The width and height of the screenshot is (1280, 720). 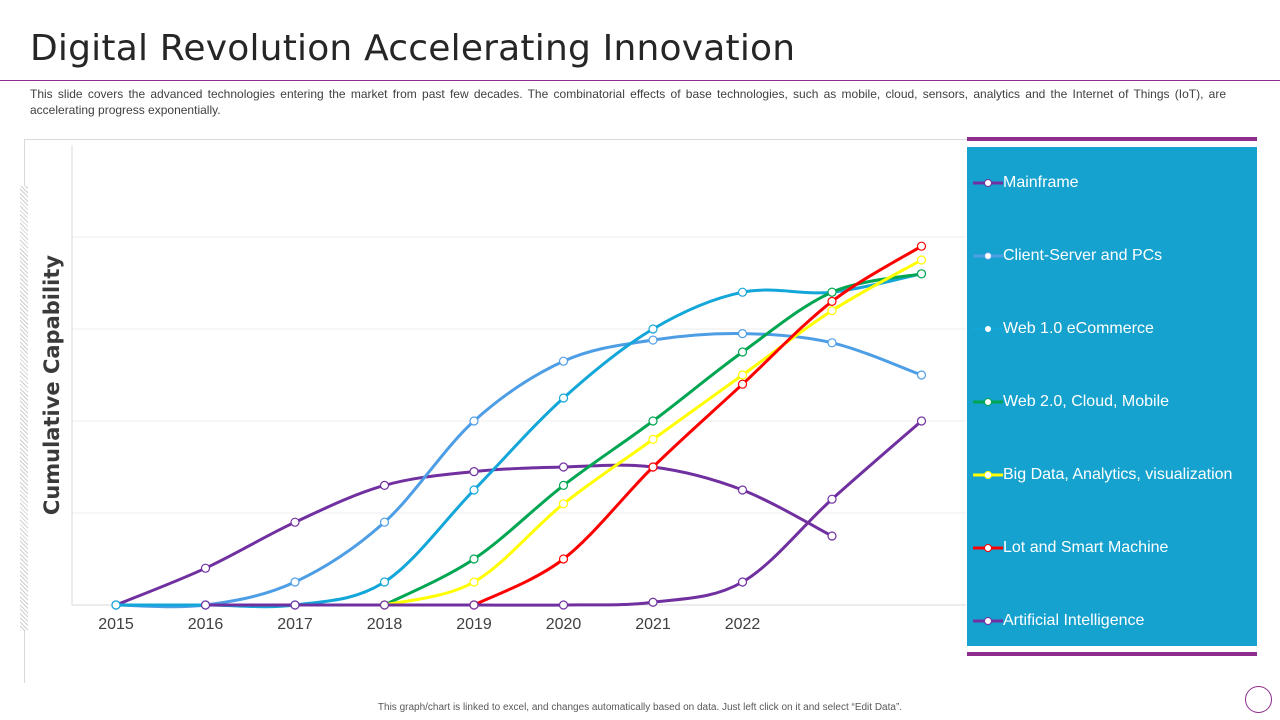 What do you see at coordinates (474, 624) in the screenshot?
I see `x-tick-label: 2019` at bounding box center [474, 624].